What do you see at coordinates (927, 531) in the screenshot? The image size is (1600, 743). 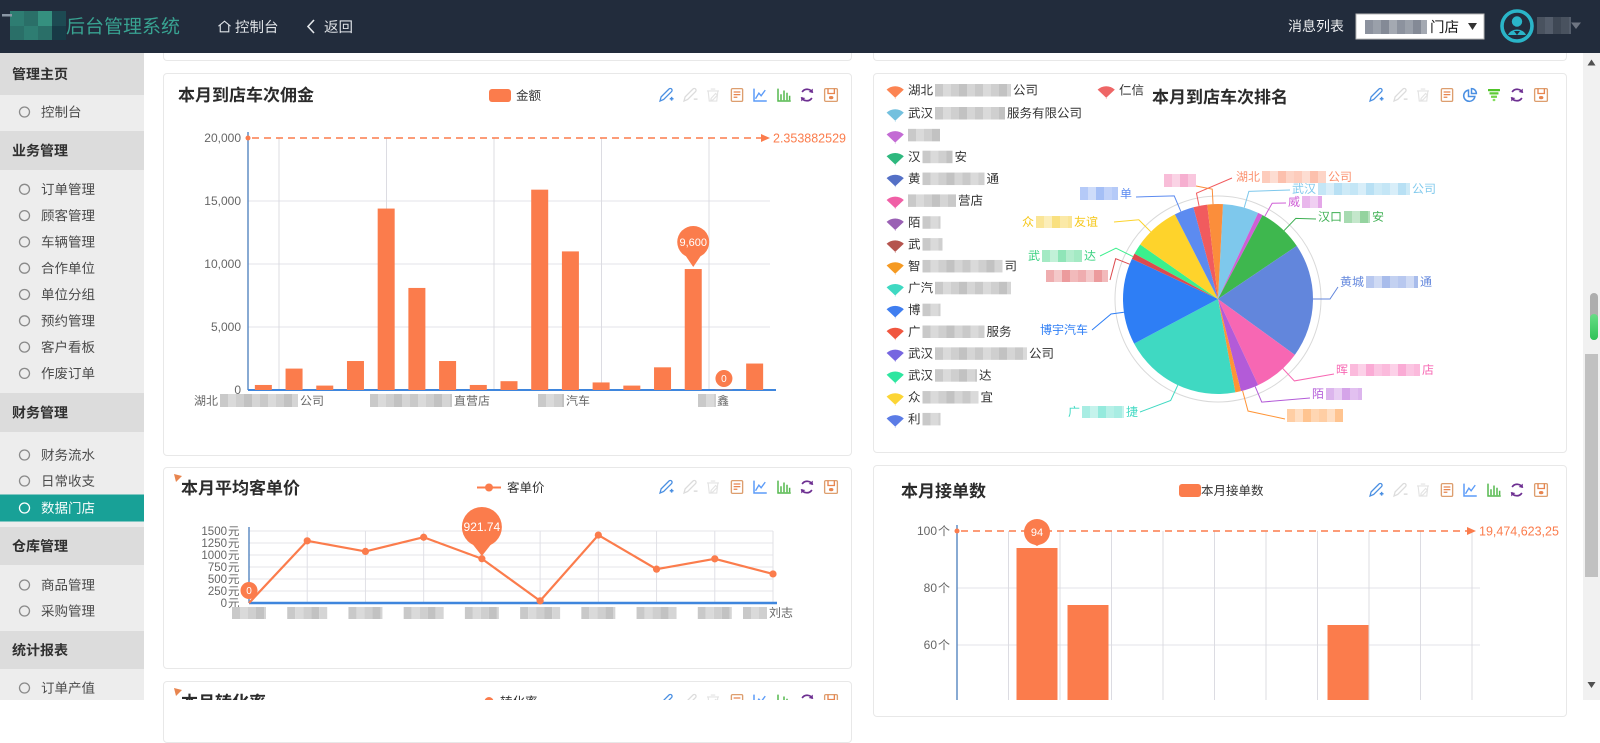 I see `svg-text: 100` at bounding box center [927, 531].